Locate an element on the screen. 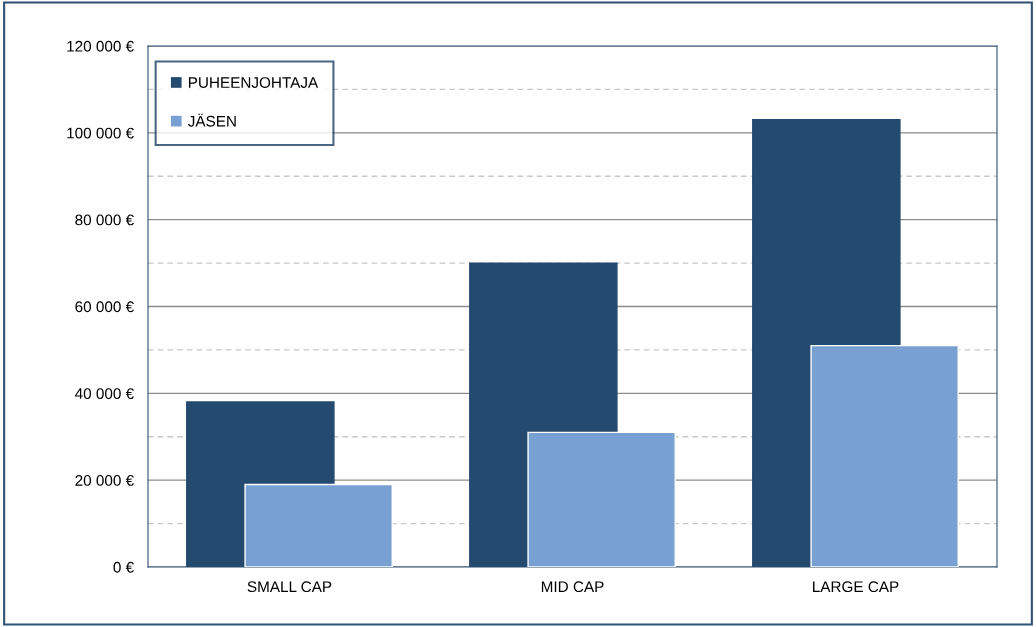 This screenshot has height=627, width=1036. x-tick-label: SMALL CAP is located at coordinates (289, 587).